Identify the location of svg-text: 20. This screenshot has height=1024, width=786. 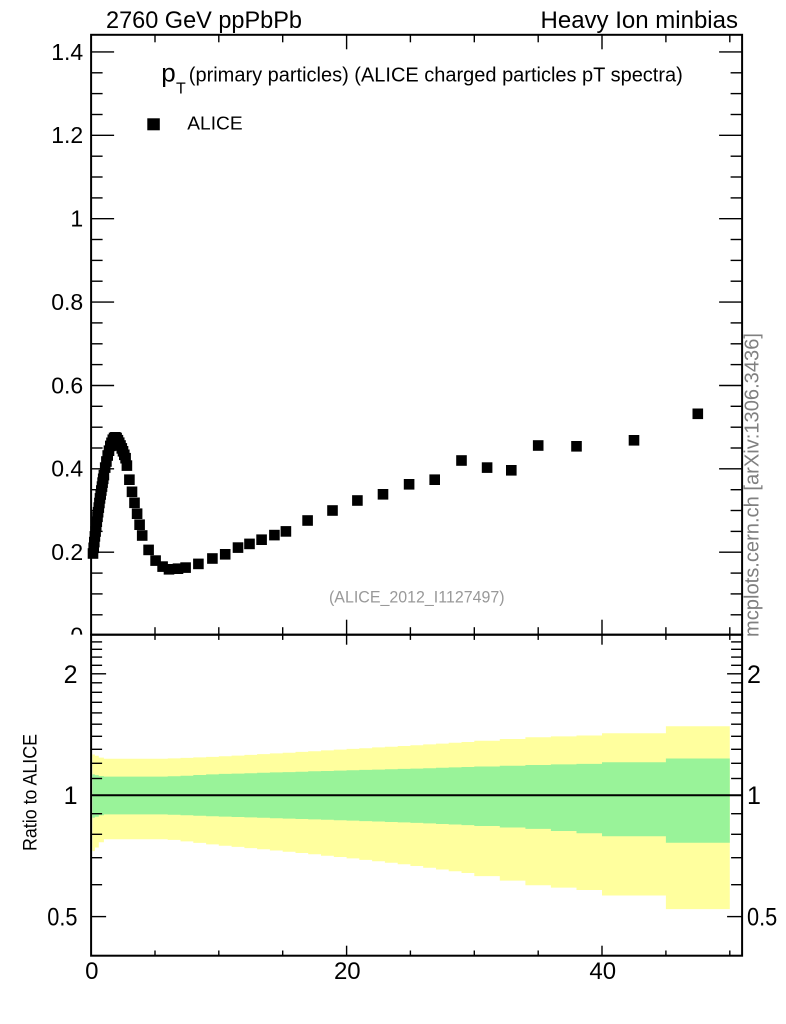
(347, 971).